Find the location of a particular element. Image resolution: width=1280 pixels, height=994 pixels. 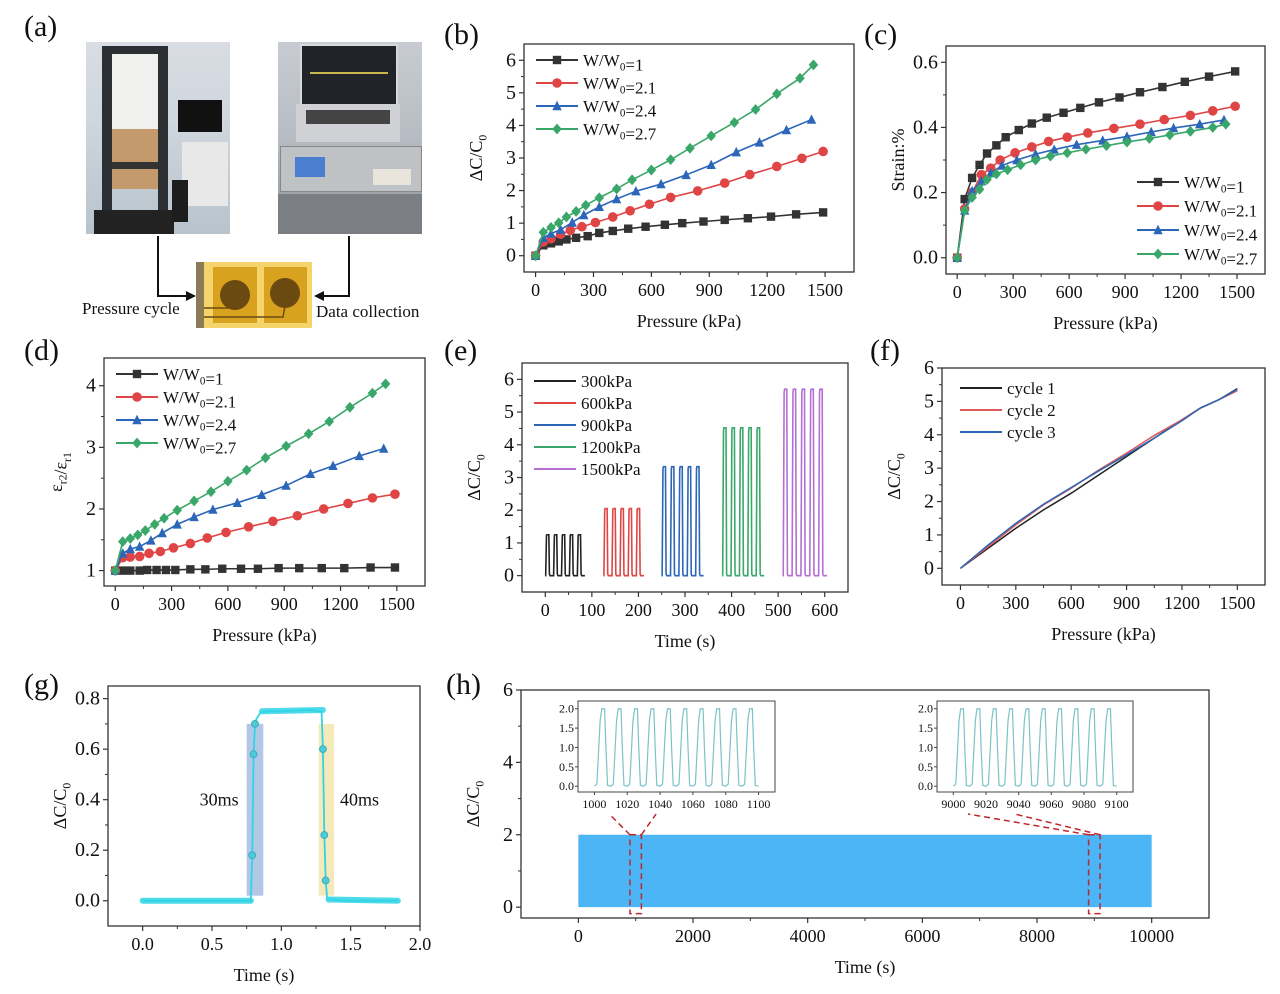

legend-label: 600kPa is located at coordinates (606, 403).